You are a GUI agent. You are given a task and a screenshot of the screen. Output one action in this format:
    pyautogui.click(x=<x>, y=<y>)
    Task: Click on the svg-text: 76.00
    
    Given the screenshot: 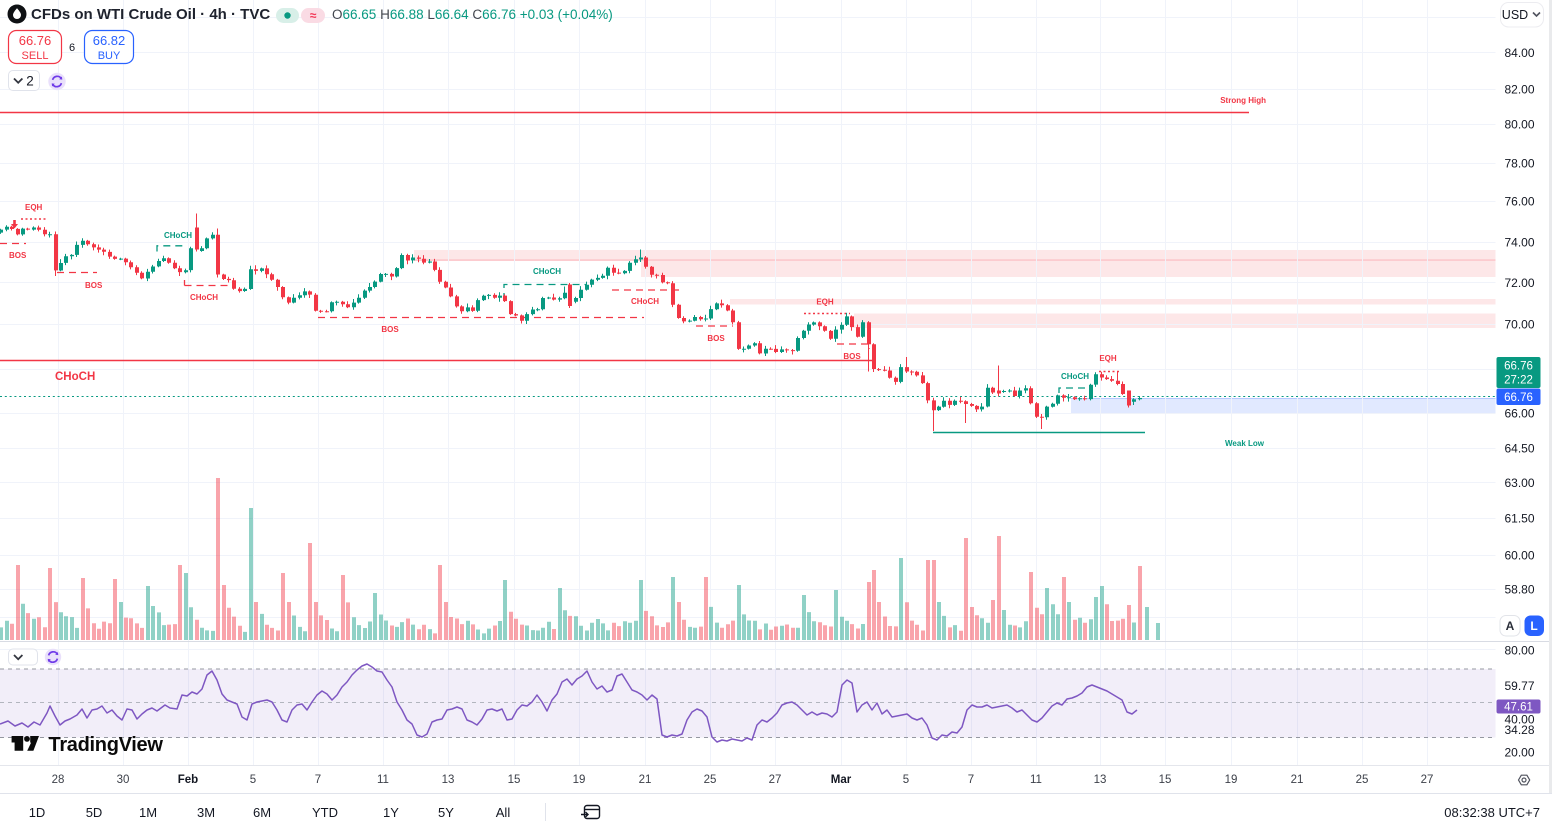 What is the action you would take?
    pyautogui.click(x=1519, y=202)
    